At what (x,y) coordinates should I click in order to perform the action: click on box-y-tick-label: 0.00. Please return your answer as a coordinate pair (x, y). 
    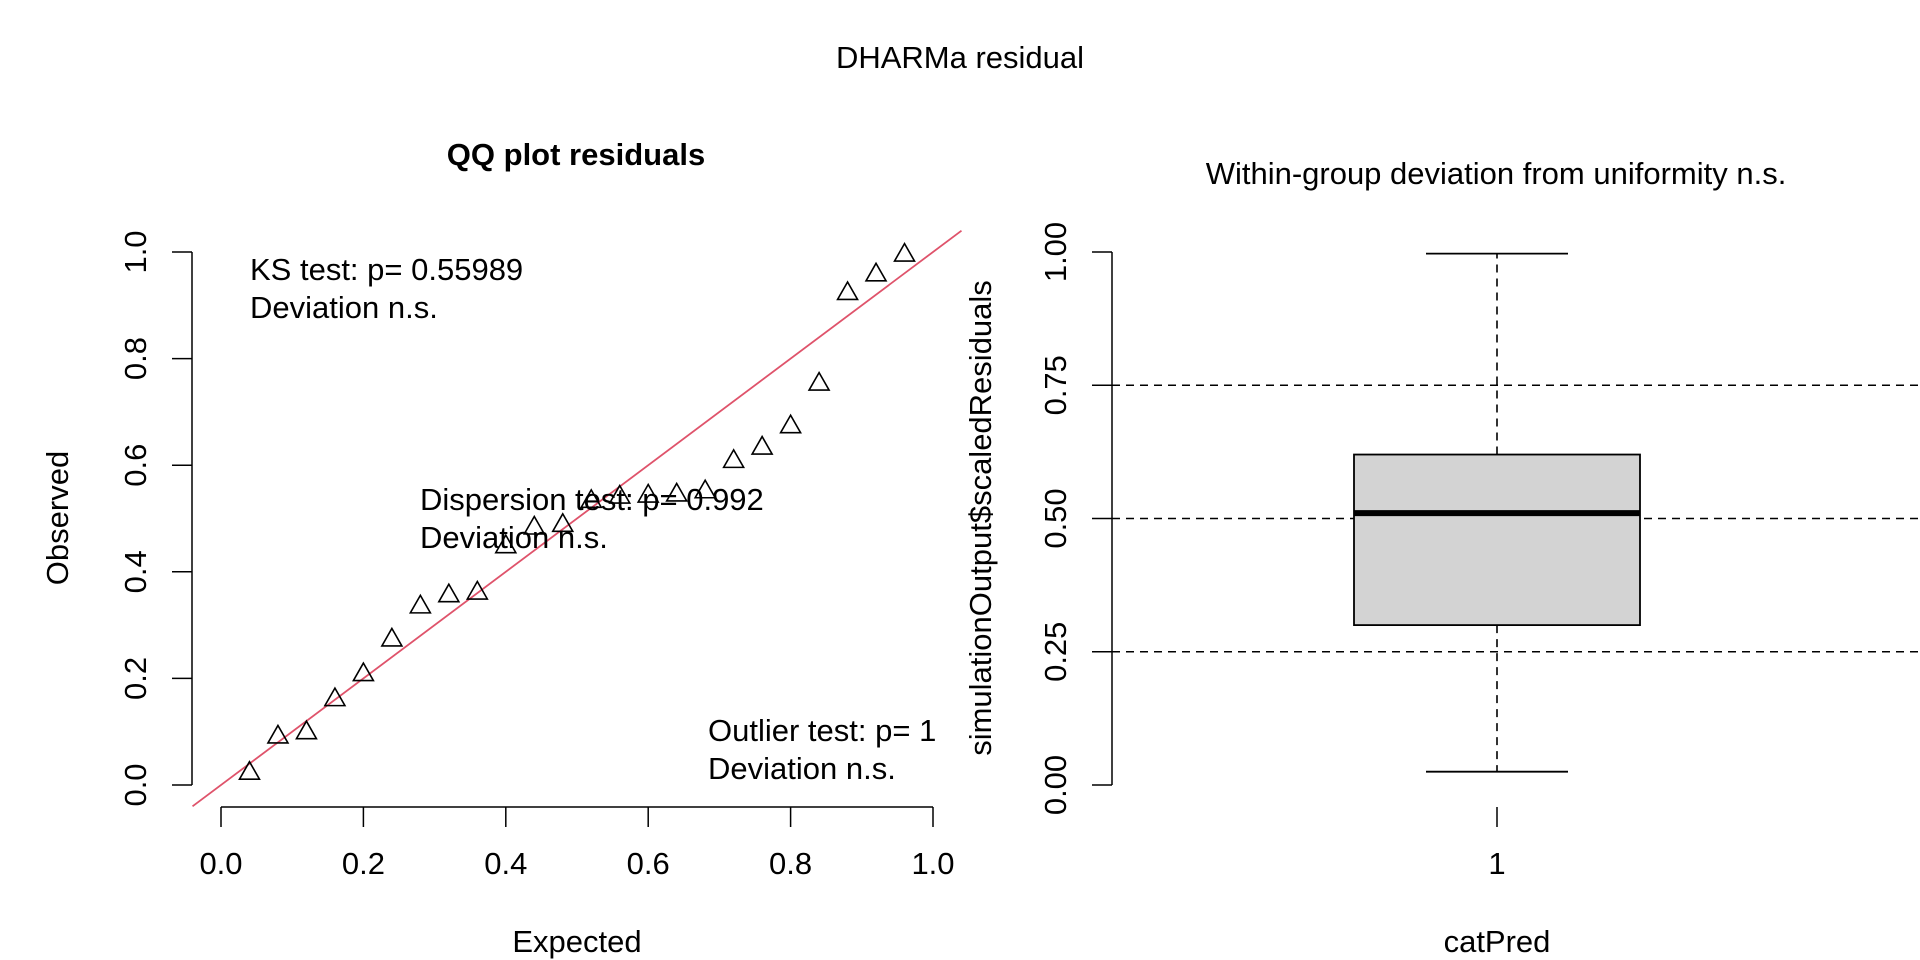
    Looking at the image, I should click on (1055, 785).